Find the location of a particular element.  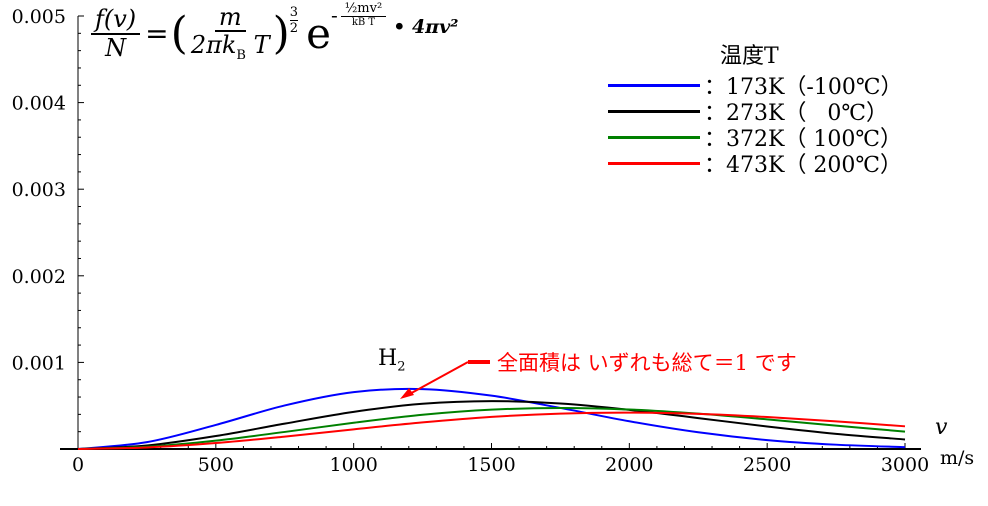

species-label: H2 is located at coordinates (391, 360).